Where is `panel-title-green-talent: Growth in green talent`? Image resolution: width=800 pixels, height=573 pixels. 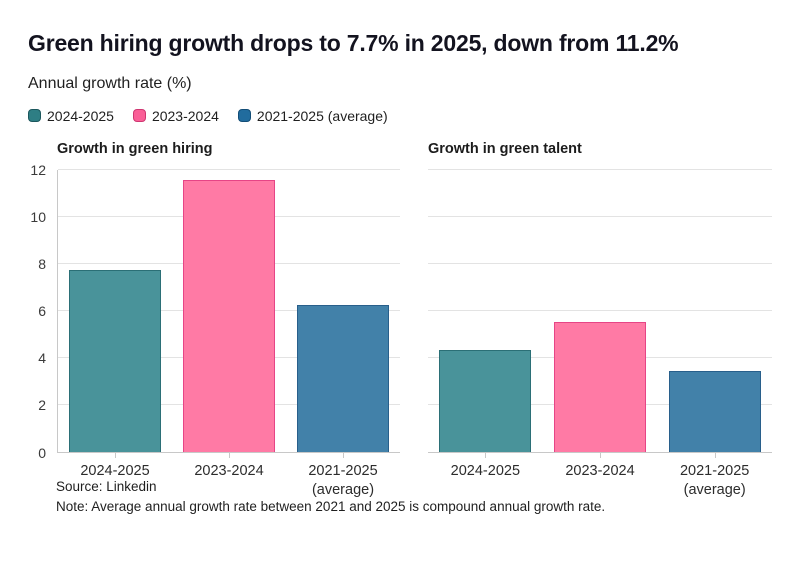 panel-title-green-talent: Growth in green talent is located at coordinates (505, 148).